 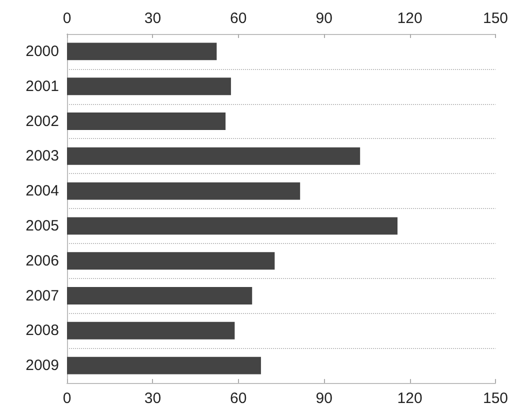 I want to click on y-tick-label: 2002, so click(x=42, y=121).